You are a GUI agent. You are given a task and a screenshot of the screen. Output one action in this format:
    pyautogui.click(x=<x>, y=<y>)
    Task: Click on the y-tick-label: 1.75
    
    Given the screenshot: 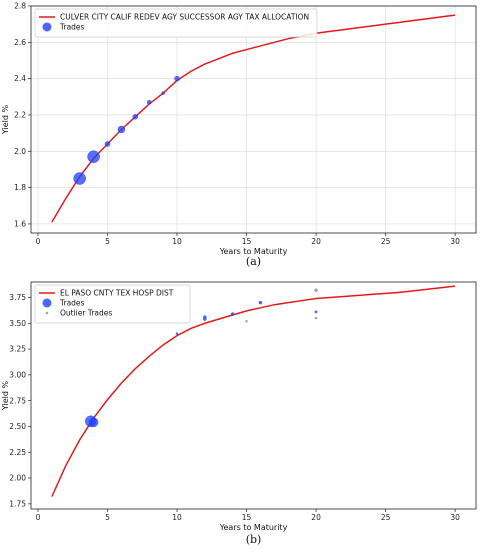 What is the action you would take?
    pyautogui.click(x=17, y=503)
    